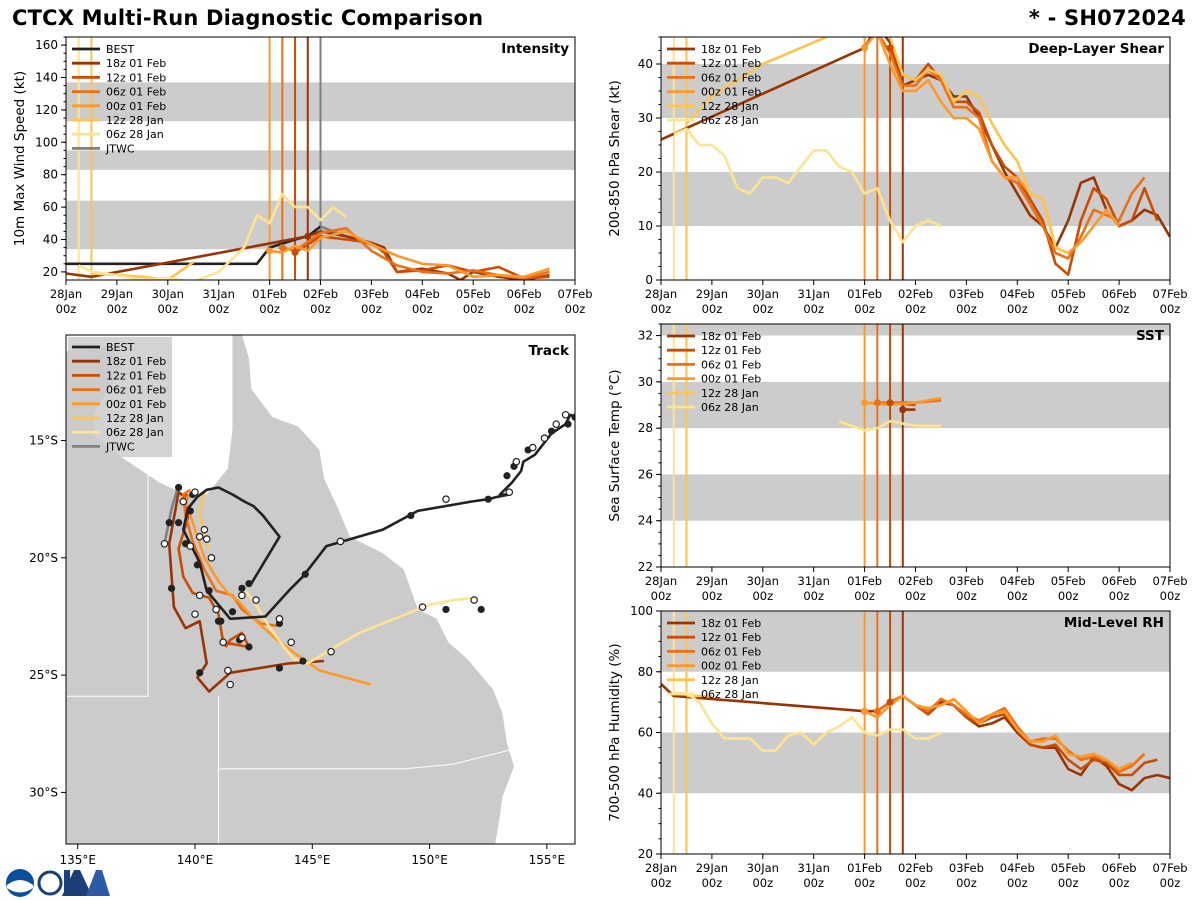  Describe the element at coordinates (645, 428) in the screenshot. I see `y-tick-label: 28` at that location.